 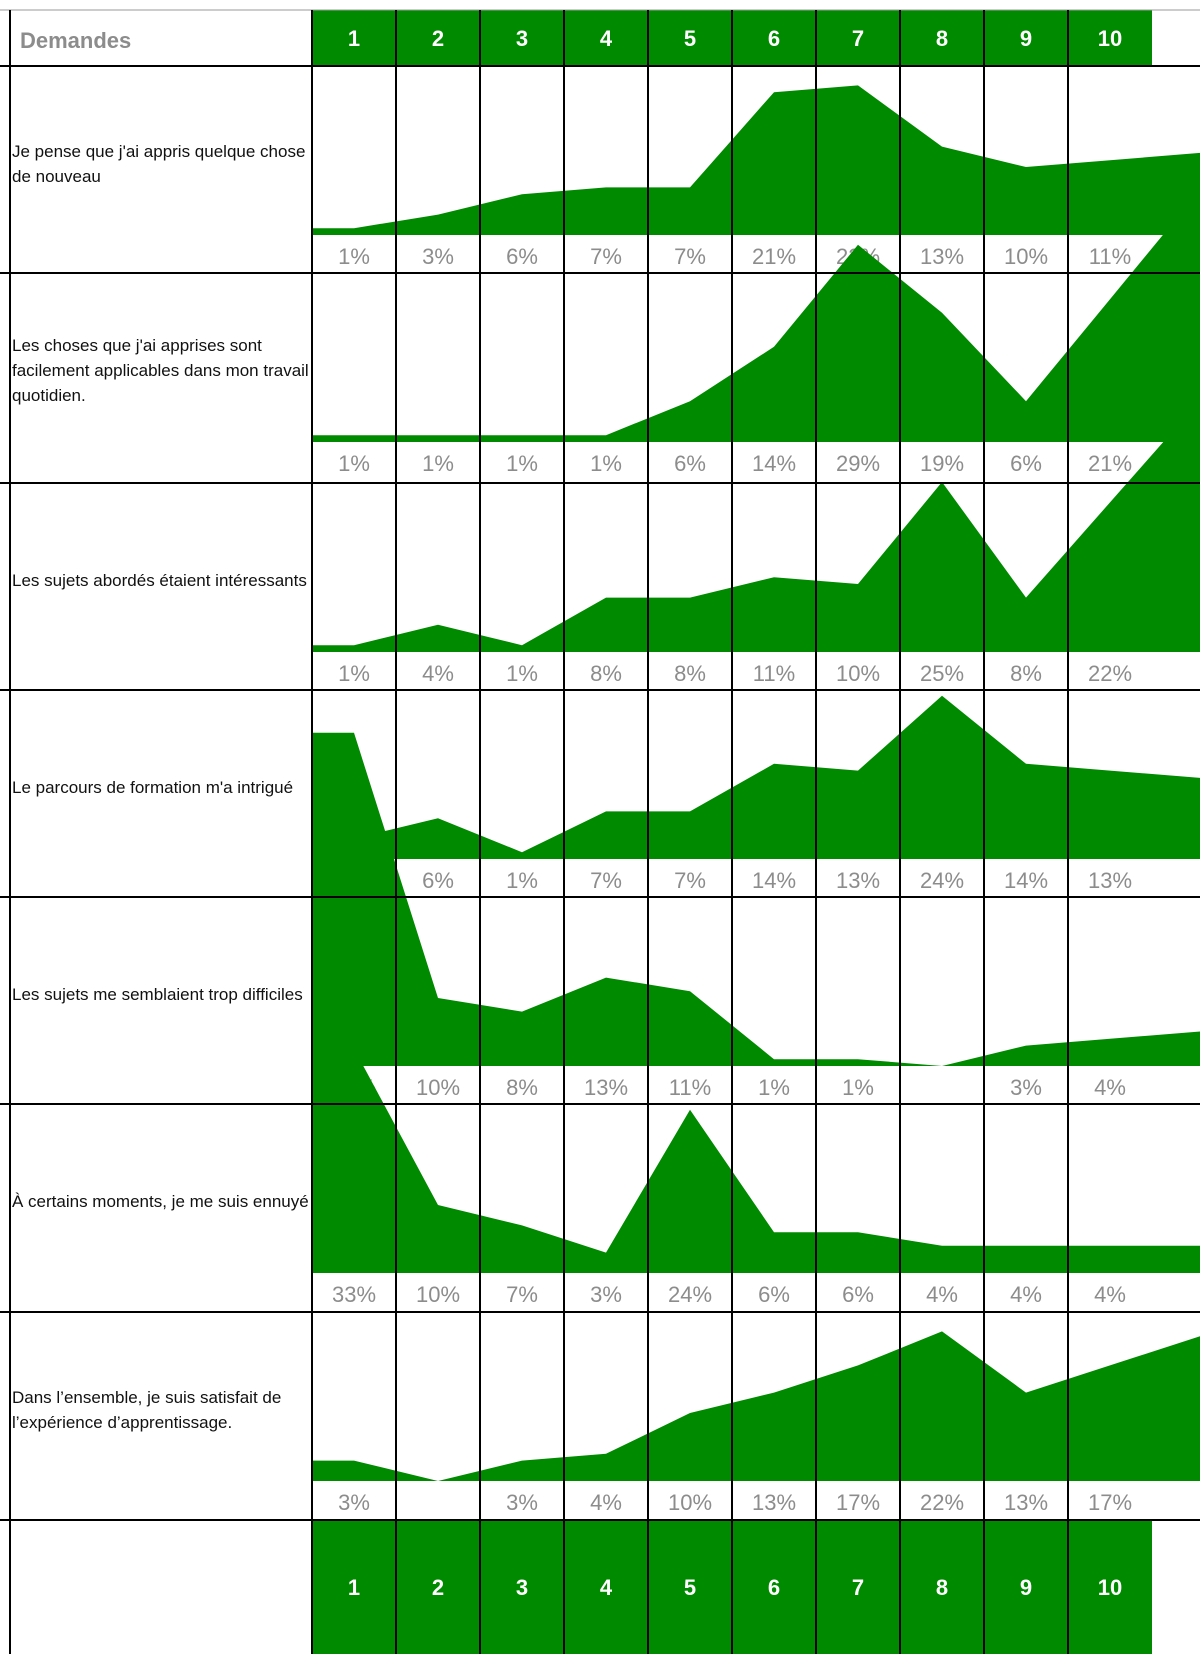 I want to click on pct-label-row-5-col-4: 13%, so click(x=606, y=1087).